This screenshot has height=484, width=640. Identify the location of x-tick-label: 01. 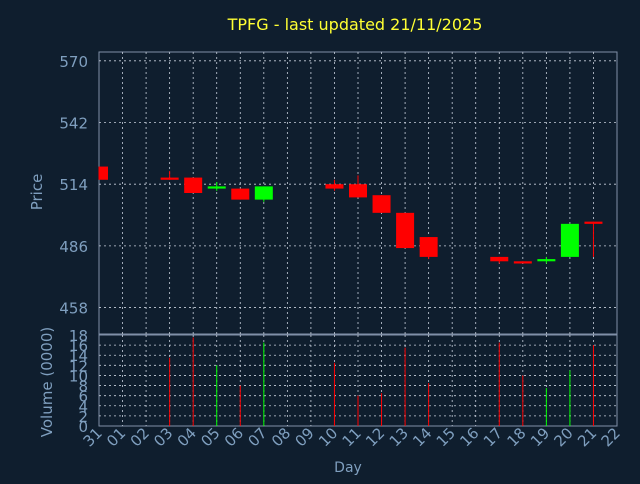
(116, 437).